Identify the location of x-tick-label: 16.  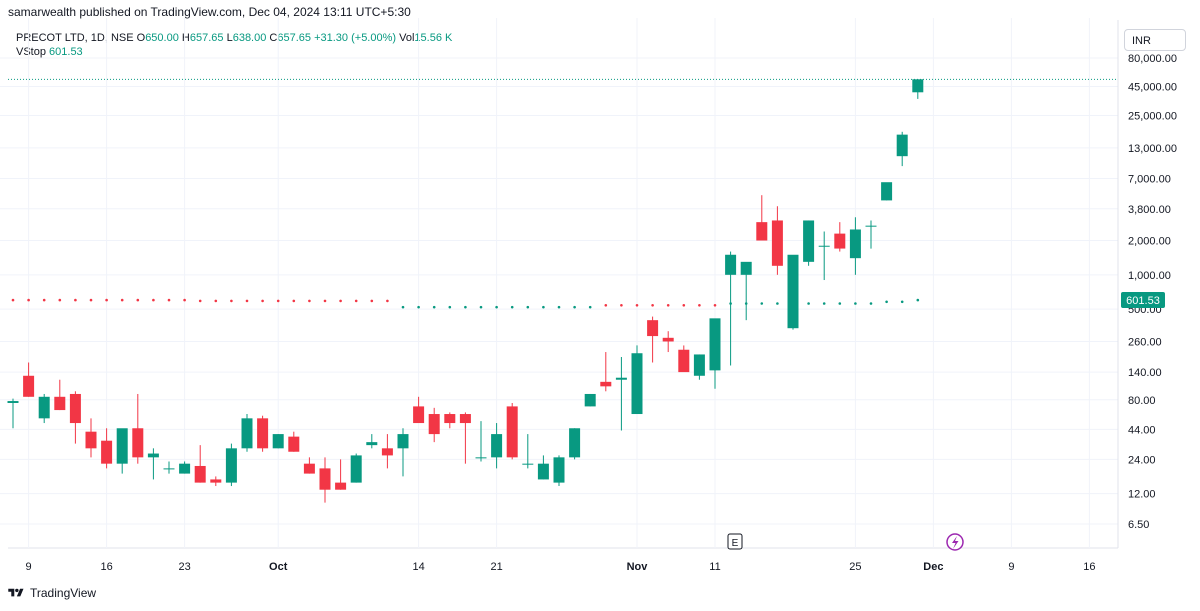
(106, 567).